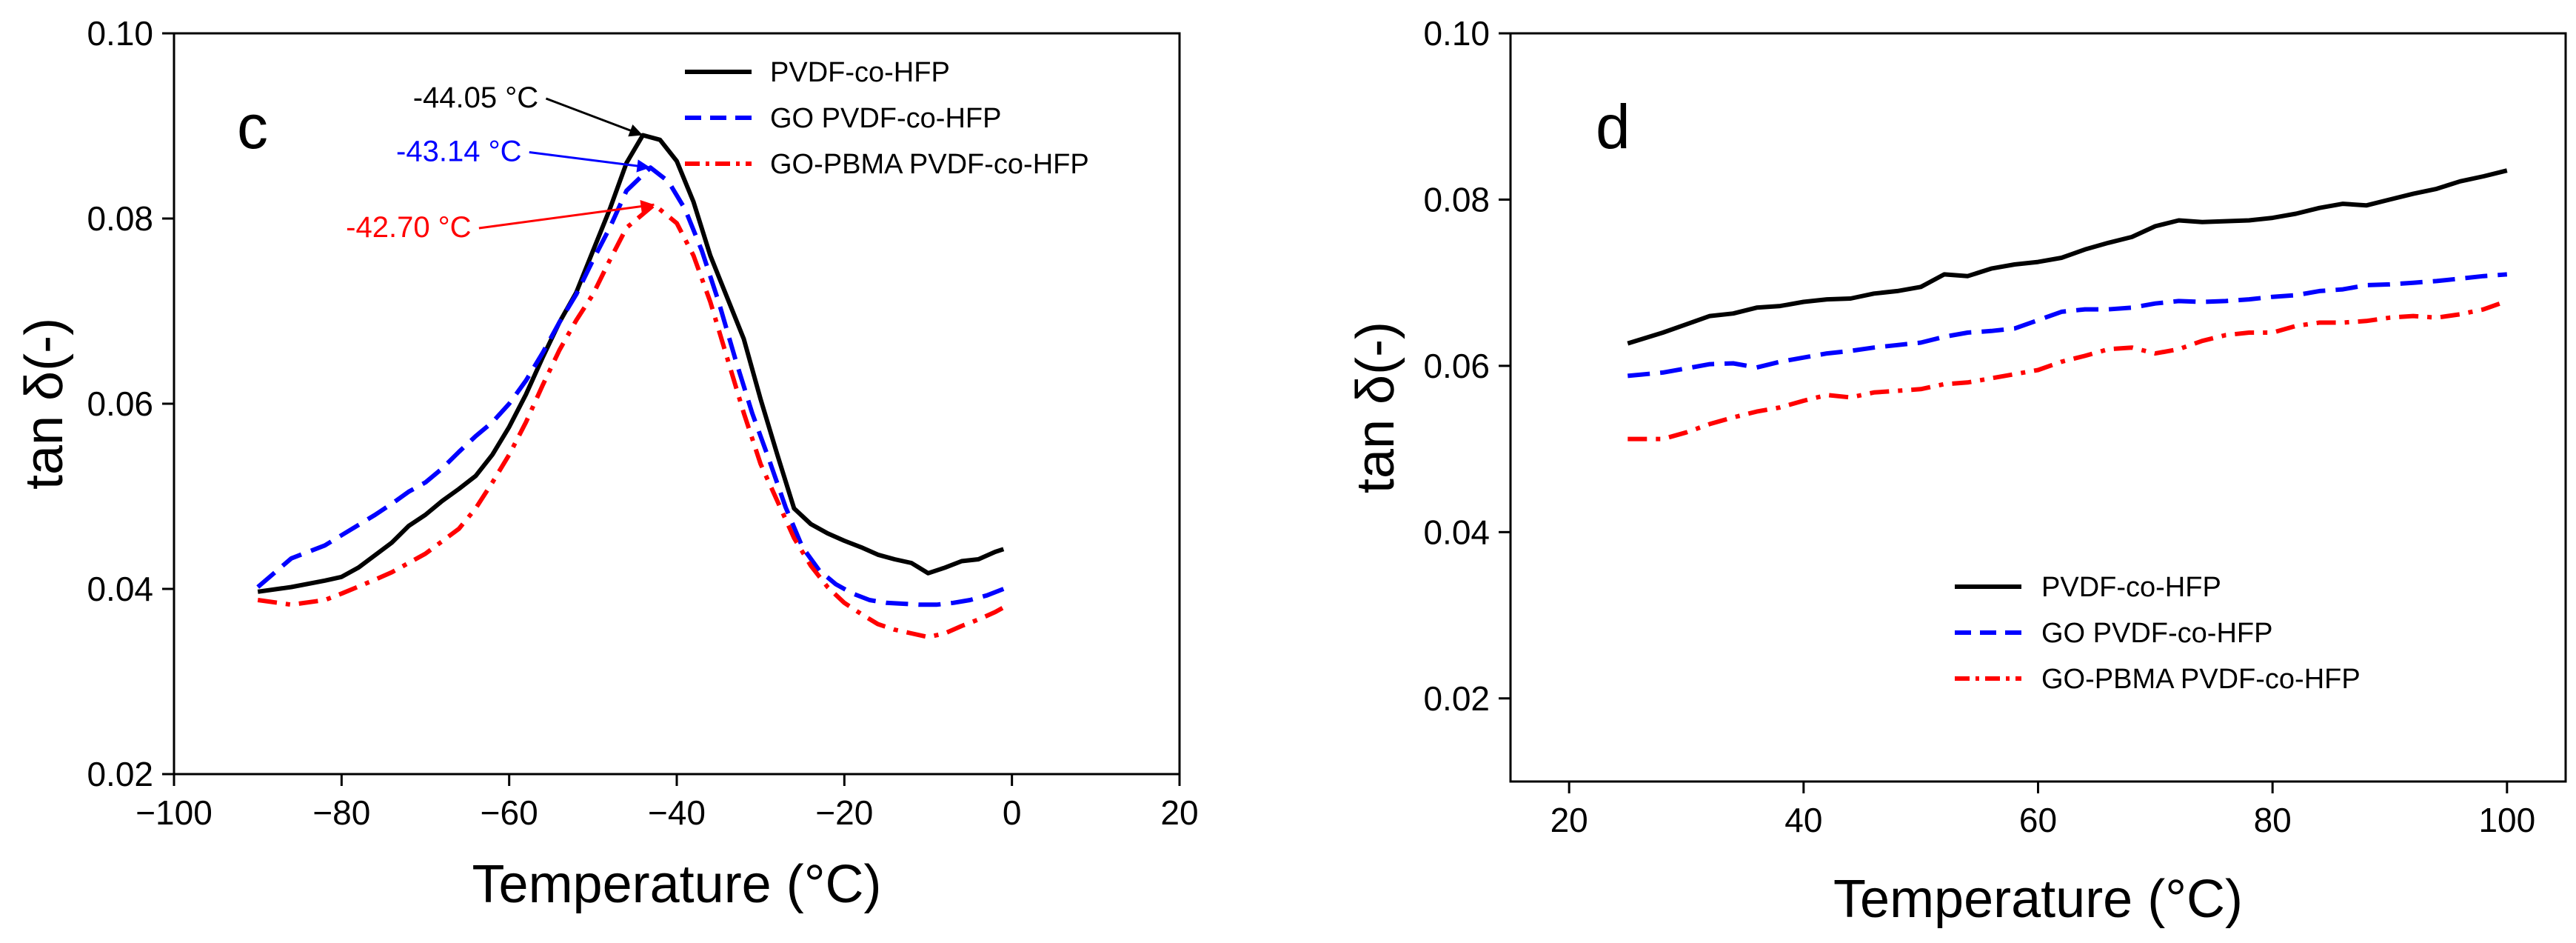  I want to click on x-tick-label: 0, so click(1012, 813).